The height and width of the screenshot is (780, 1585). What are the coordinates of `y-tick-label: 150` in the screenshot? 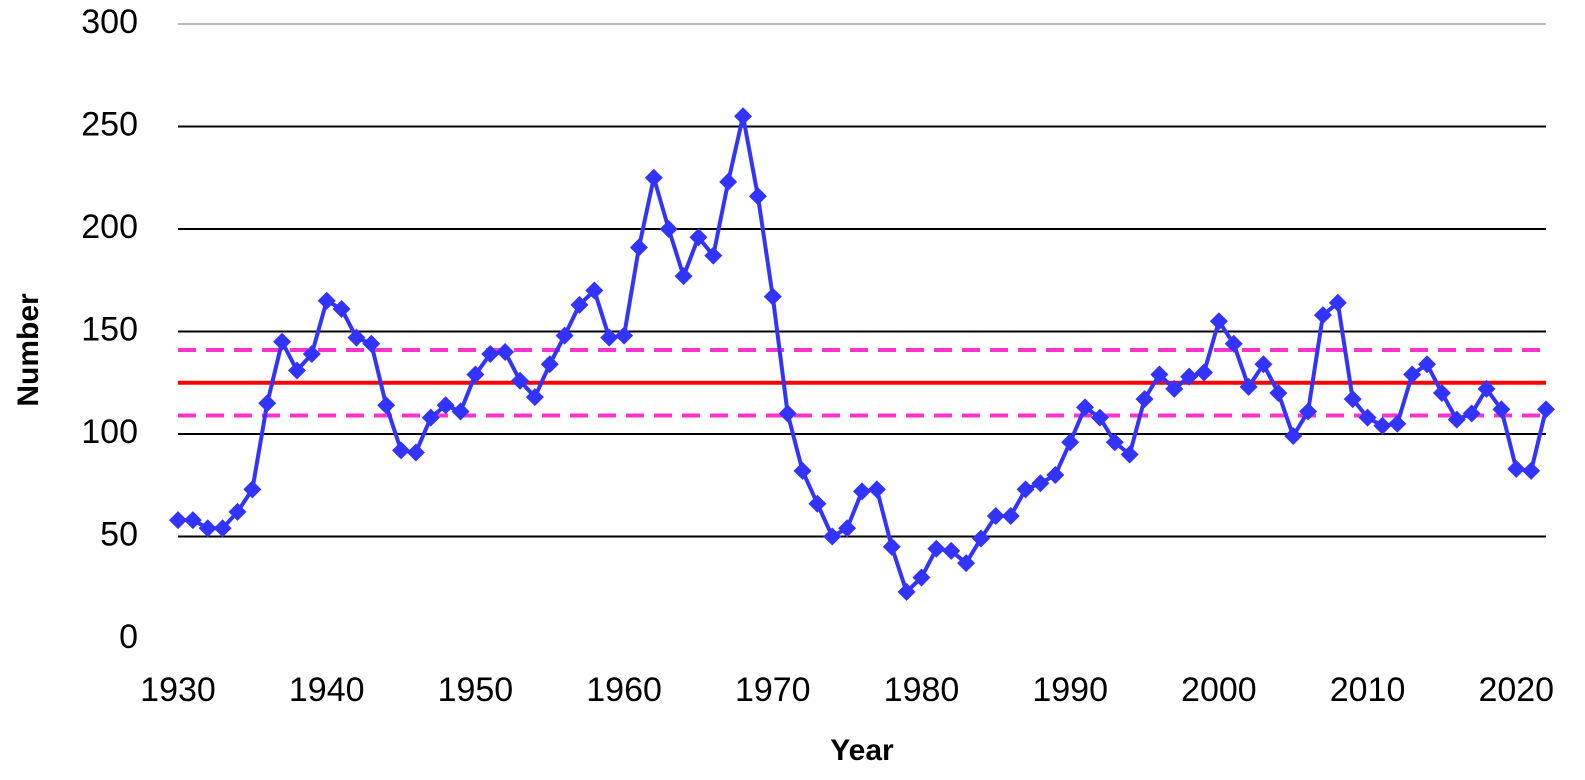 It's located at (109, 329).